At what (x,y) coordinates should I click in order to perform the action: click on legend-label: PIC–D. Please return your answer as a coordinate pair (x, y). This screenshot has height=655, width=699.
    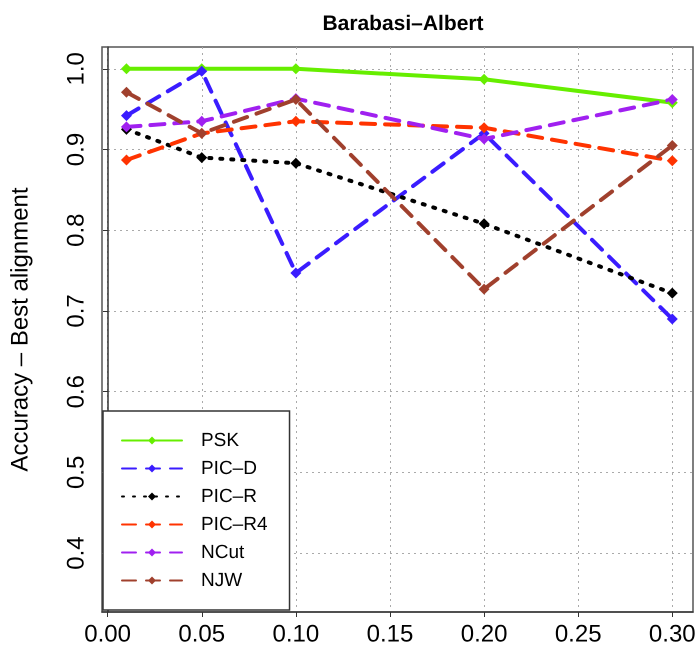
    Looking at the image, I should click on (229, 468).